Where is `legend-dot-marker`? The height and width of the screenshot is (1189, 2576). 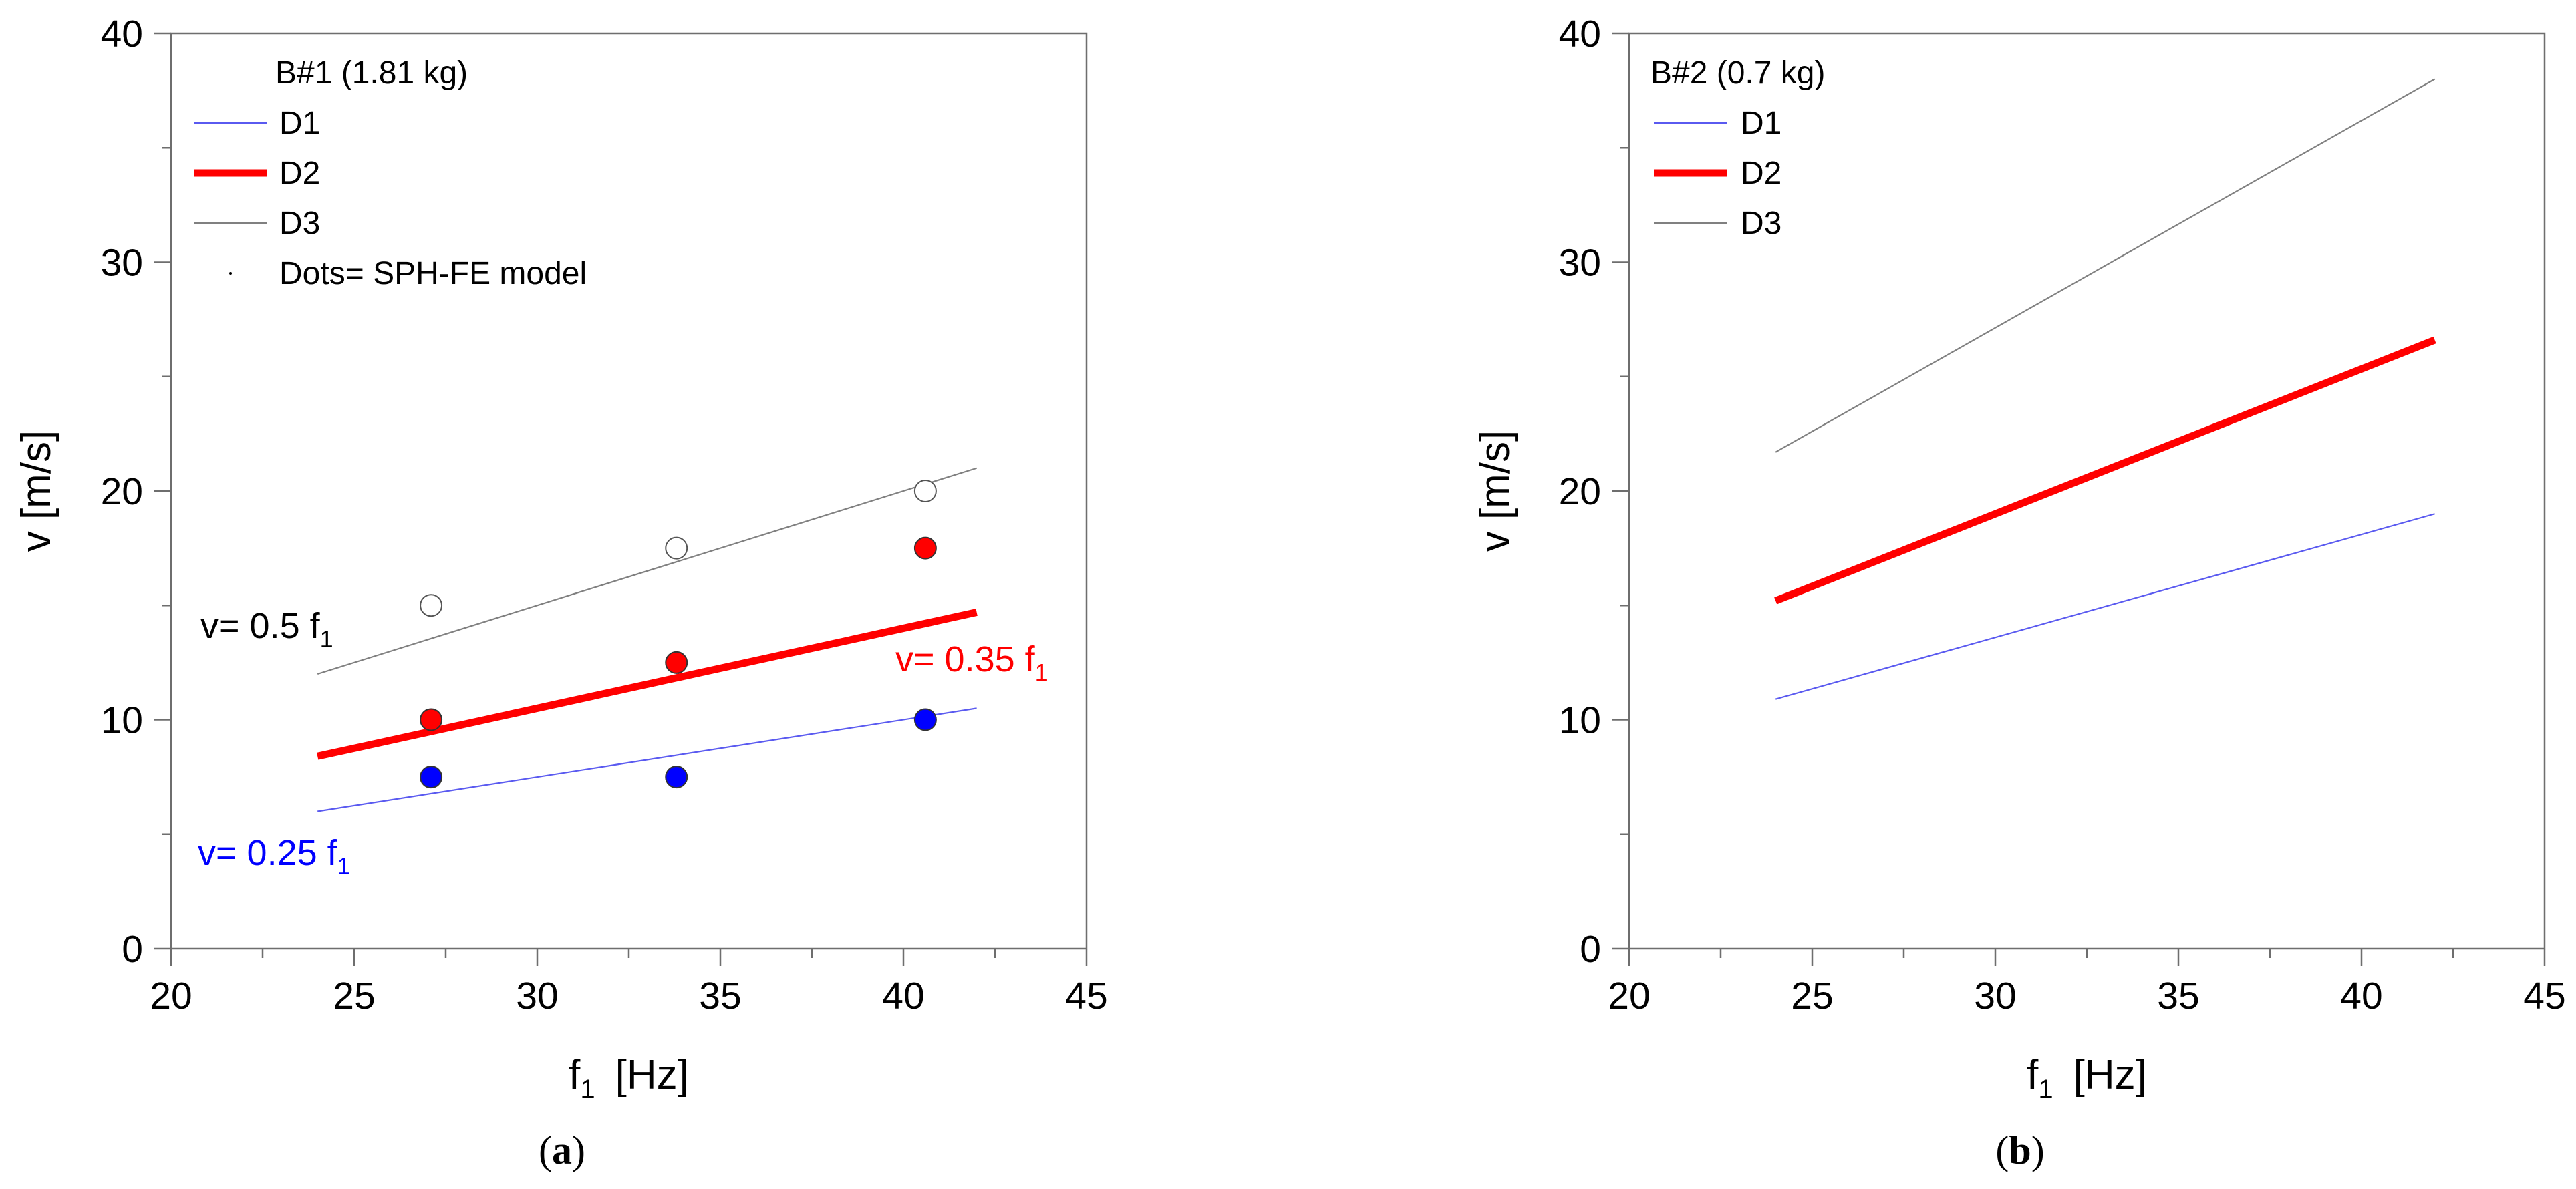 legend-dot-marker is located at coordinates (230, 273).